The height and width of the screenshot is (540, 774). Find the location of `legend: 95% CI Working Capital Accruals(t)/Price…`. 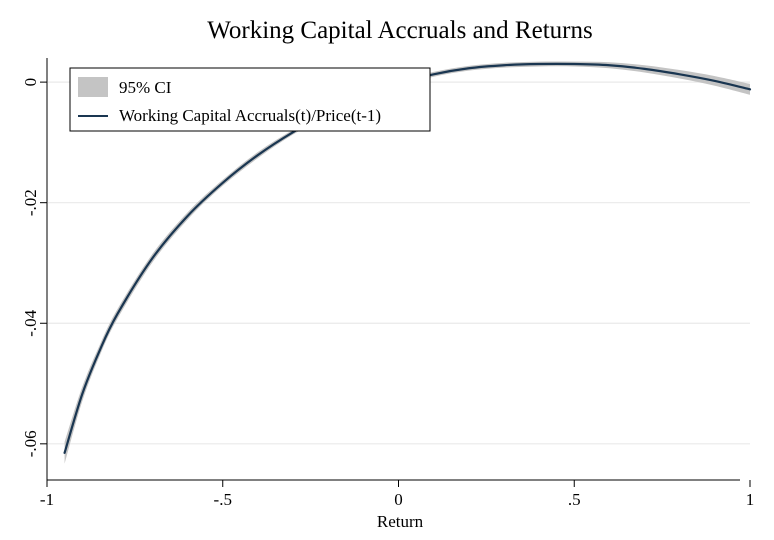

legend: 95% CI Working Capital Accruals(t)/Price… is located at coordinates (250, 99).